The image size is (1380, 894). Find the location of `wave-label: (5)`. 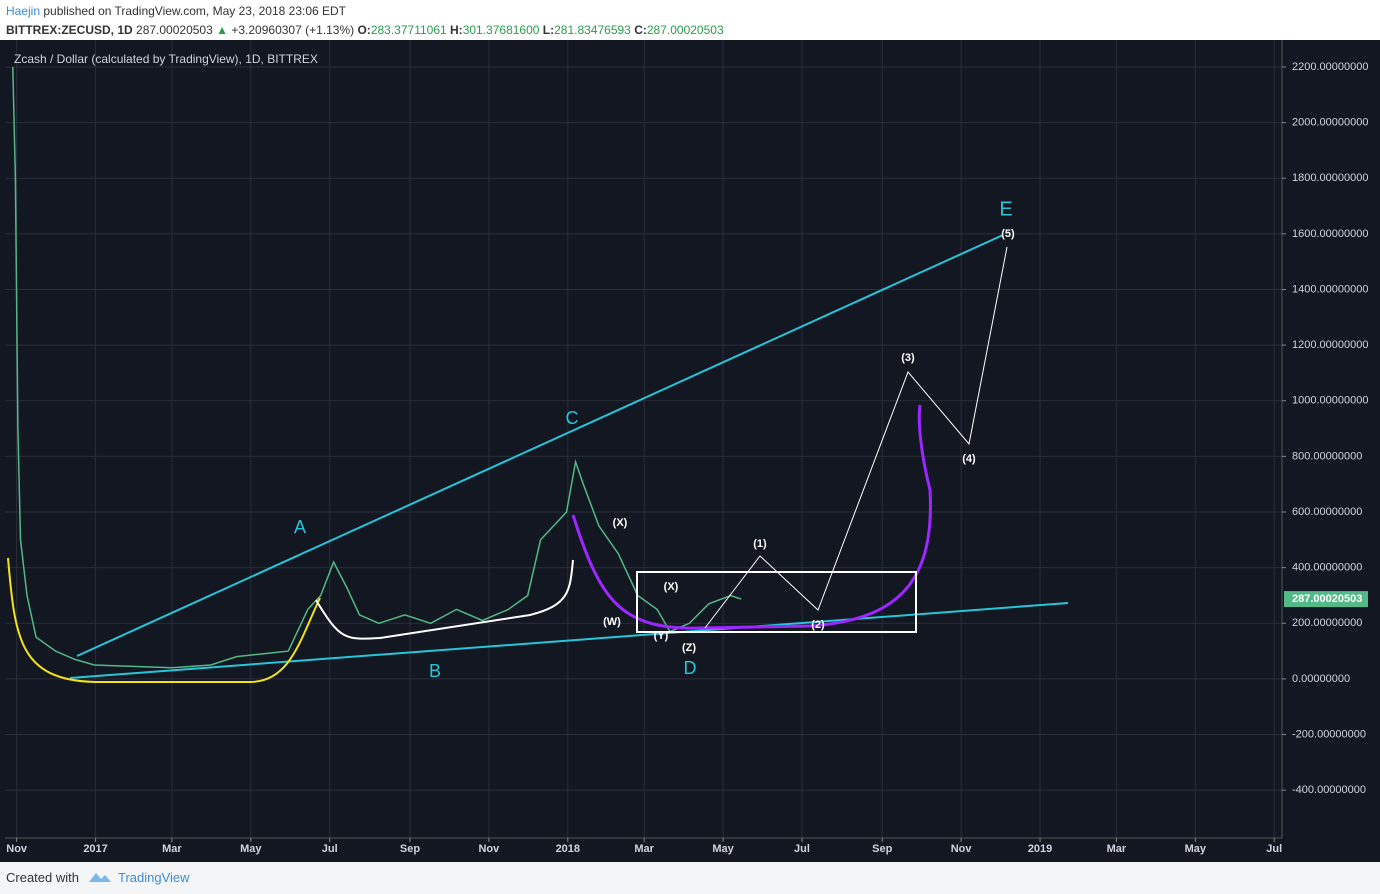

wave-label: (5) is located at coordinates (1008, 234).